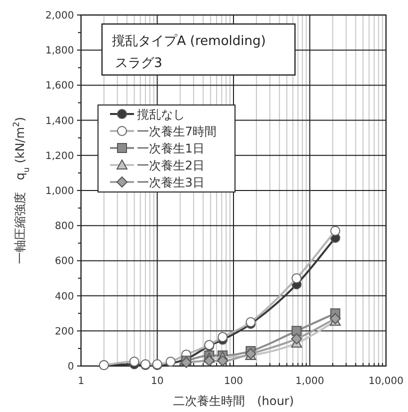  I want to click on y-tick-label: 1,800, so click(59, 51).